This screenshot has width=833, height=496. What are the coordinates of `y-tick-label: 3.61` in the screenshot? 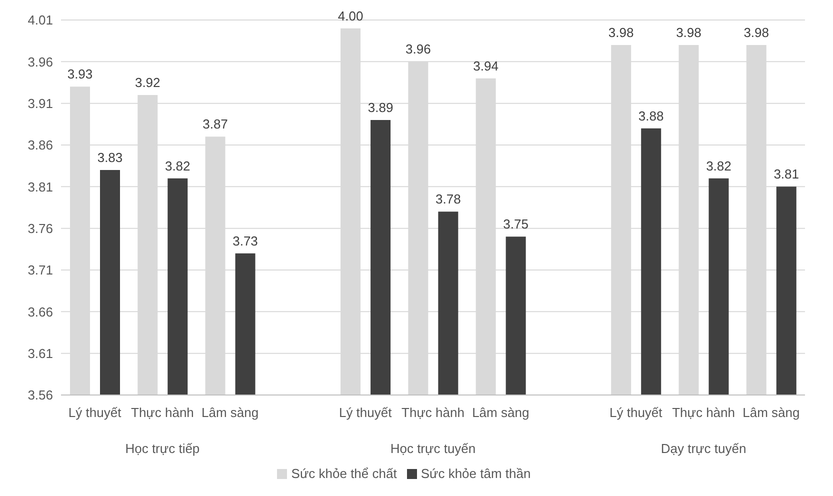 It's located at (40, 353).